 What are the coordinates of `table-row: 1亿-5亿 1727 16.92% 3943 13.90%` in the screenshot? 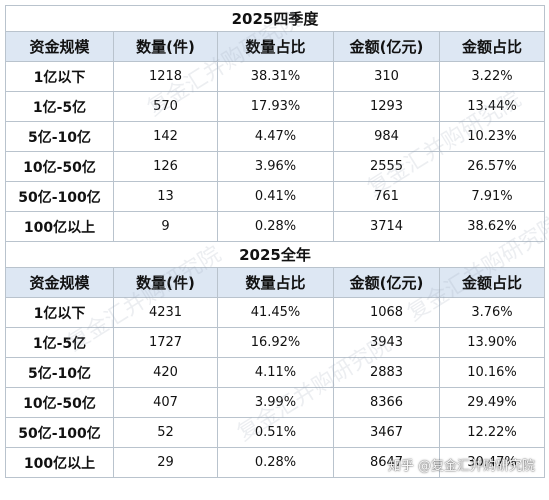 It's located at (275, 342).